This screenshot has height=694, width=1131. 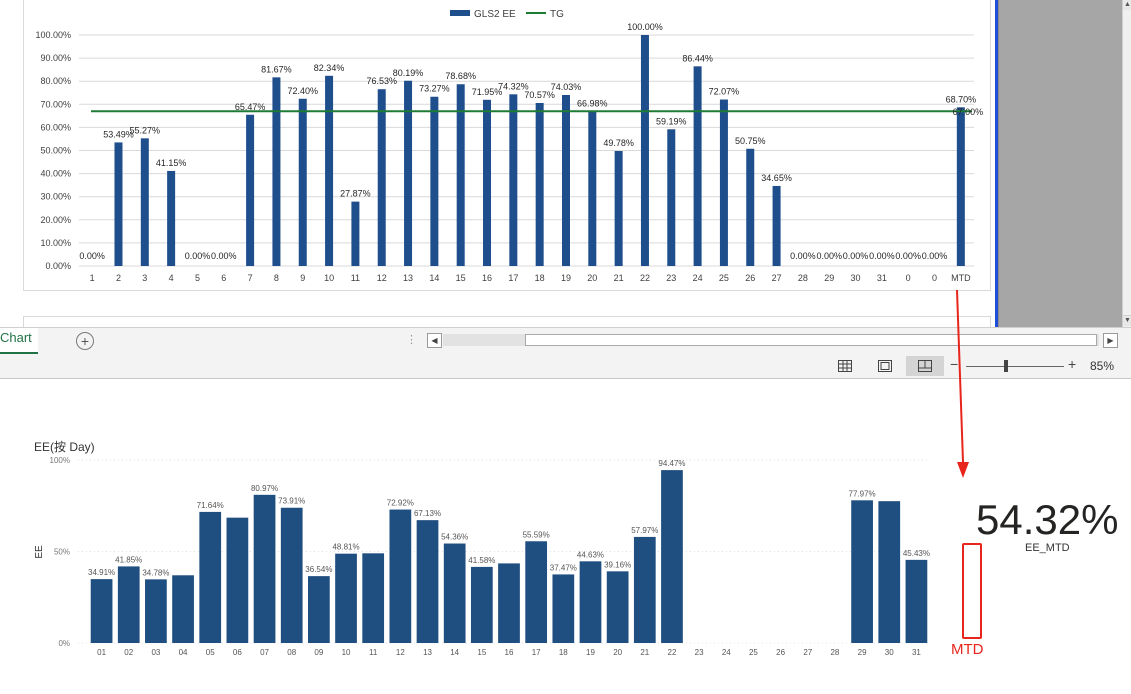 I want to click on zoom-level: 85%, so click(x=1102, y=366).